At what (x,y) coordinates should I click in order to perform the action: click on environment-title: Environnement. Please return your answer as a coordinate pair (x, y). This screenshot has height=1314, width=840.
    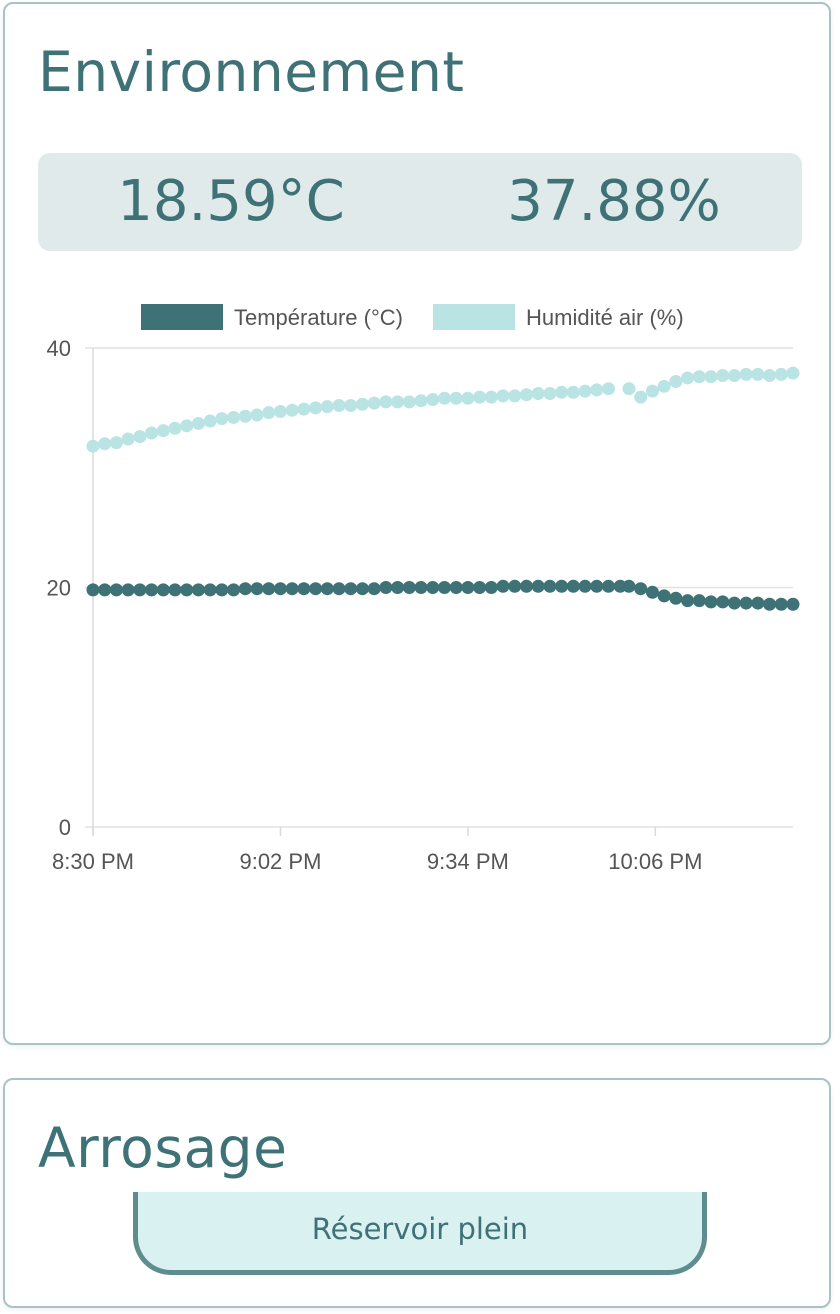
    Looking at the image, I should click on (251, 72).